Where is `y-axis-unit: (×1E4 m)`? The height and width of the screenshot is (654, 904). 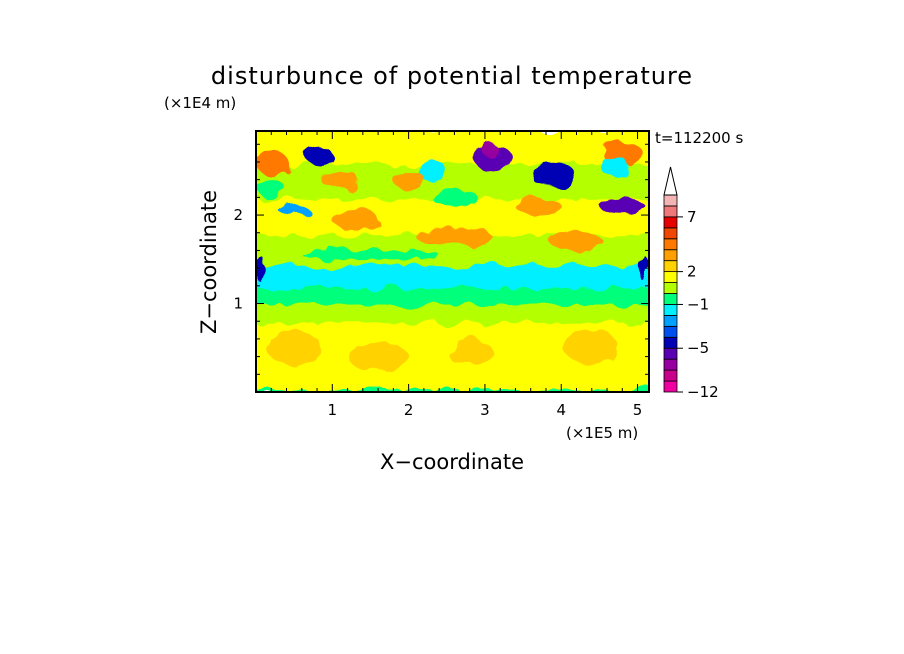
y-axis-unit: (×1E4 m) is located at coordinates (200, 103).